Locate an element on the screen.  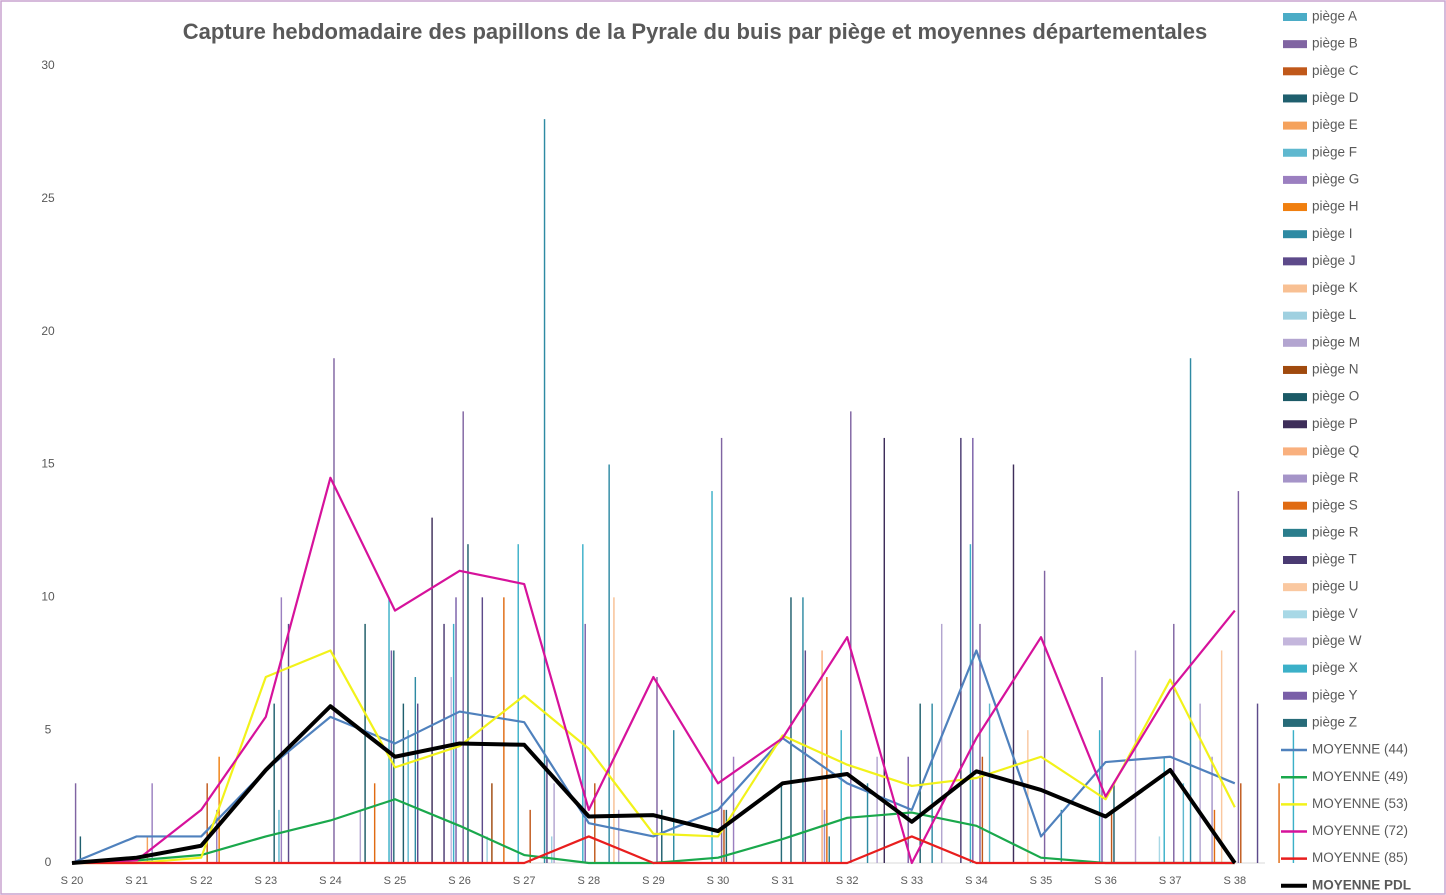
y-tick-label: 20 is located at coordinates (48, 331).